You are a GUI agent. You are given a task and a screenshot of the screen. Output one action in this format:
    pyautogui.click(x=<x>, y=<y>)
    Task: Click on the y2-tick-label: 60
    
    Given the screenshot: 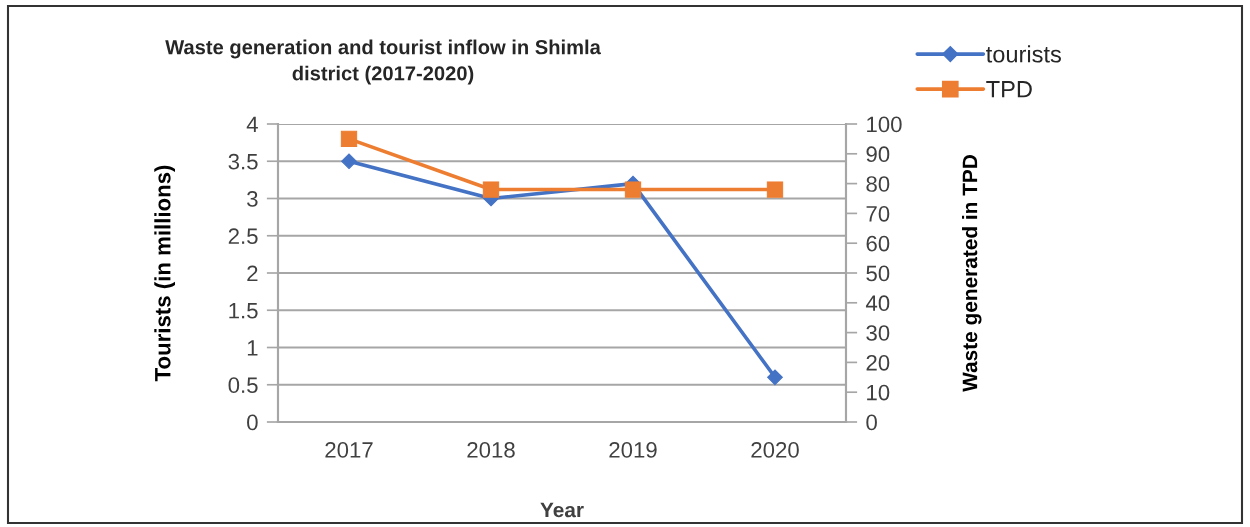 What is the action you would take?
    pyautogui.click(x=878, y=243)
    